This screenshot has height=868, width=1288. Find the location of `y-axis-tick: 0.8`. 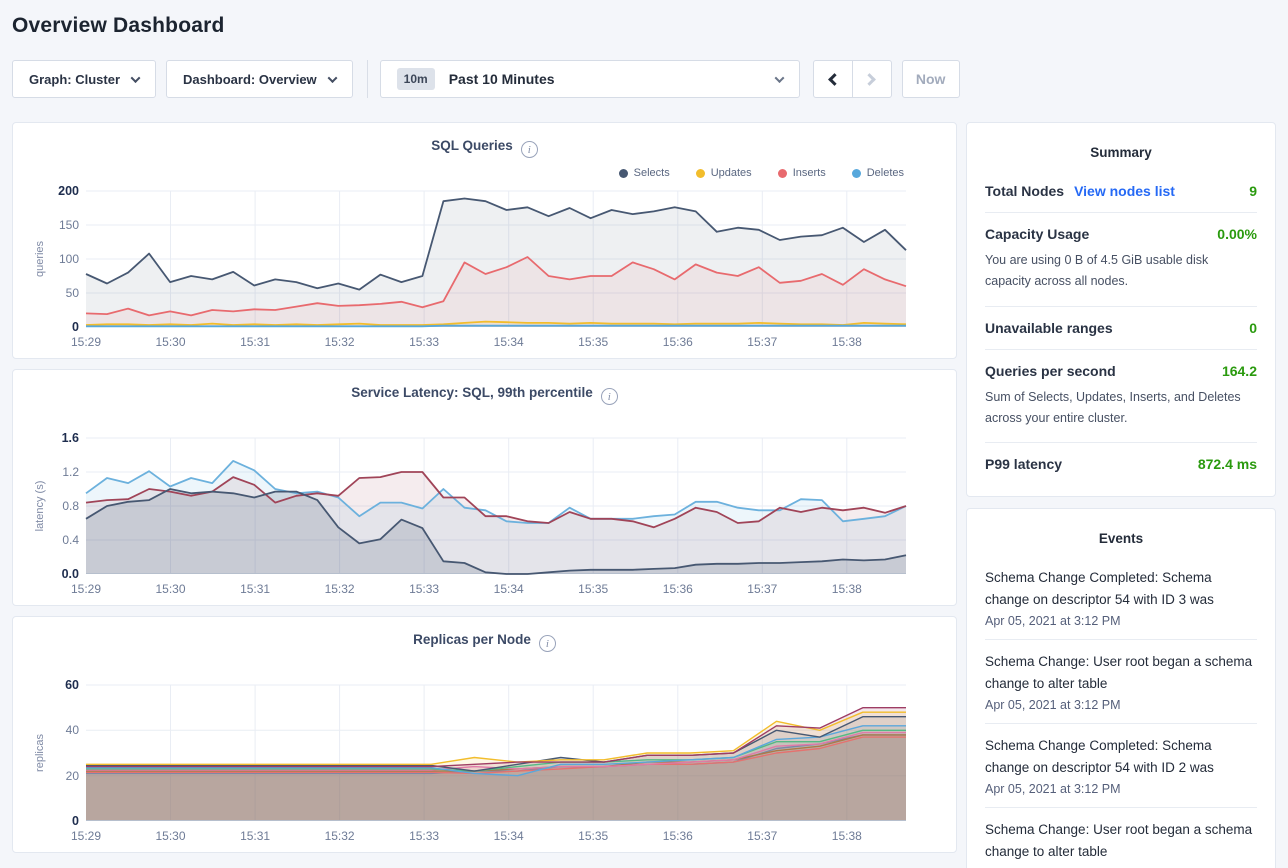

y-axis-tick: 0.8 is located at coordinates (70, 506).